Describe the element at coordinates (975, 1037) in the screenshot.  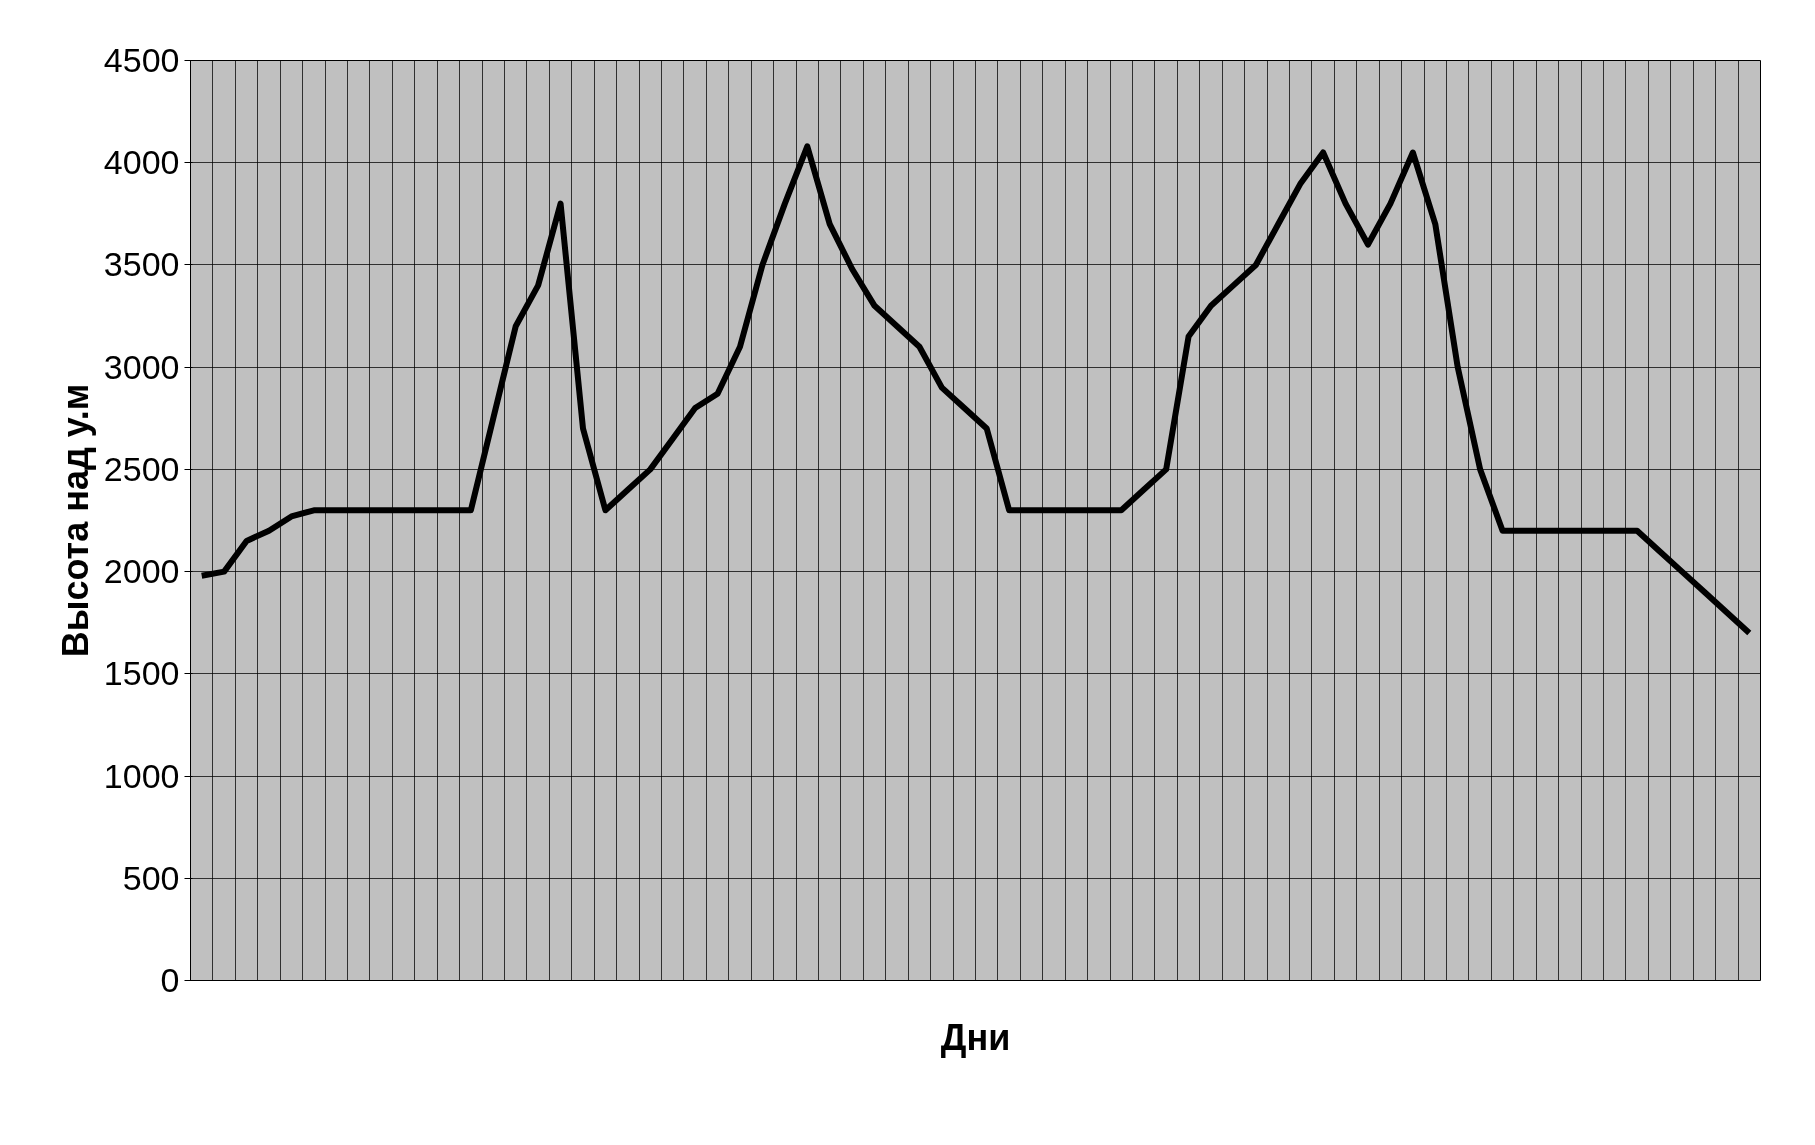
I see `x-axis-title: Дни` at that location.